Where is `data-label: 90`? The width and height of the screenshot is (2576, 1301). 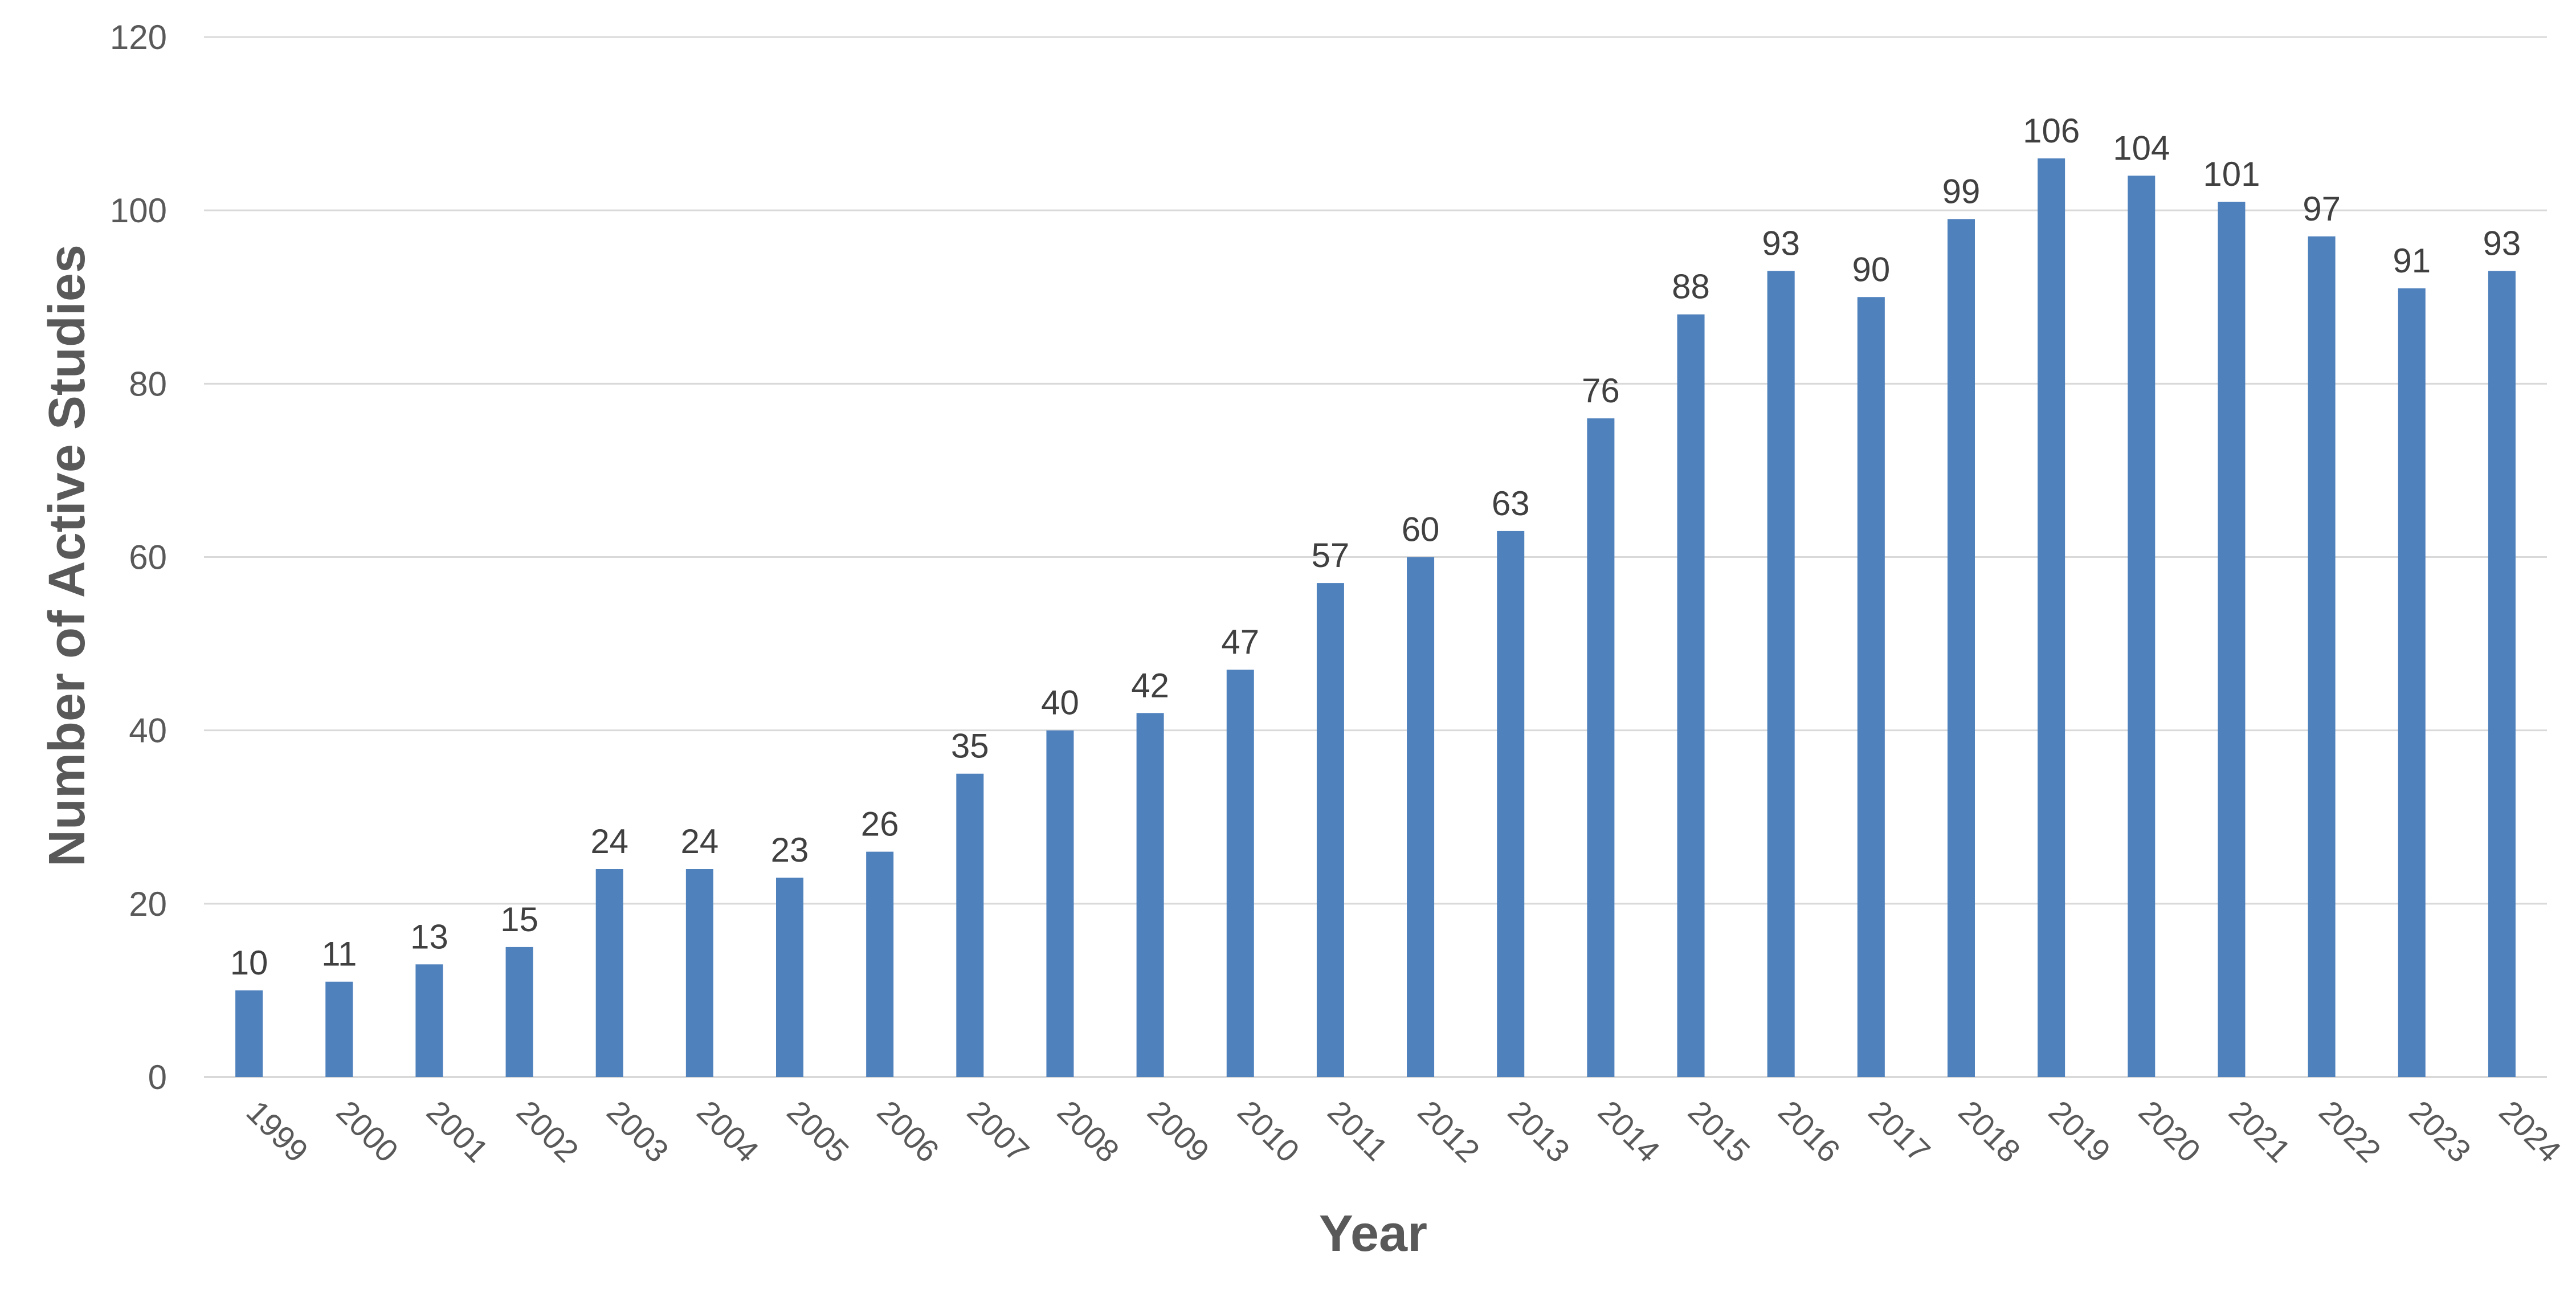 data-label: 90 is located at coordinates (1871, 269).